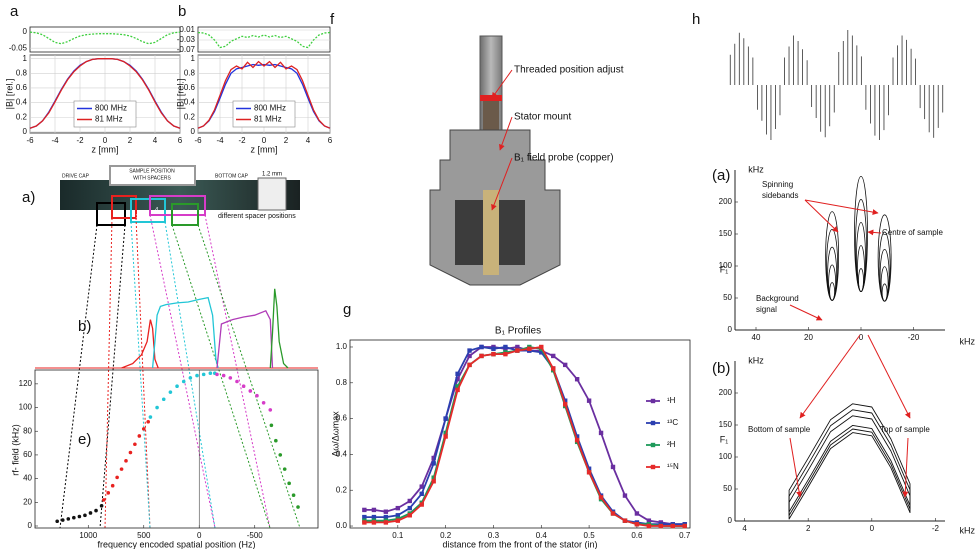  What do you see at coordinates (569, 70) in the screenshot?
I see `callout: Threaded position adjust` at bounding box center [569, 70].